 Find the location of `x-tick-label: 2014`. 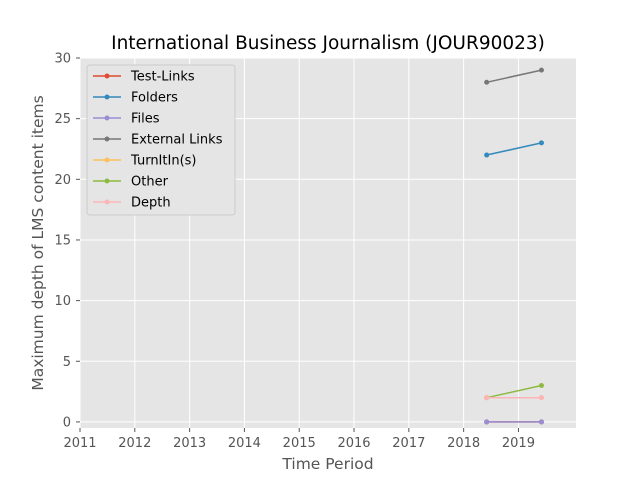

x-tick-label: 2014 is located at coordinates (244, 443).